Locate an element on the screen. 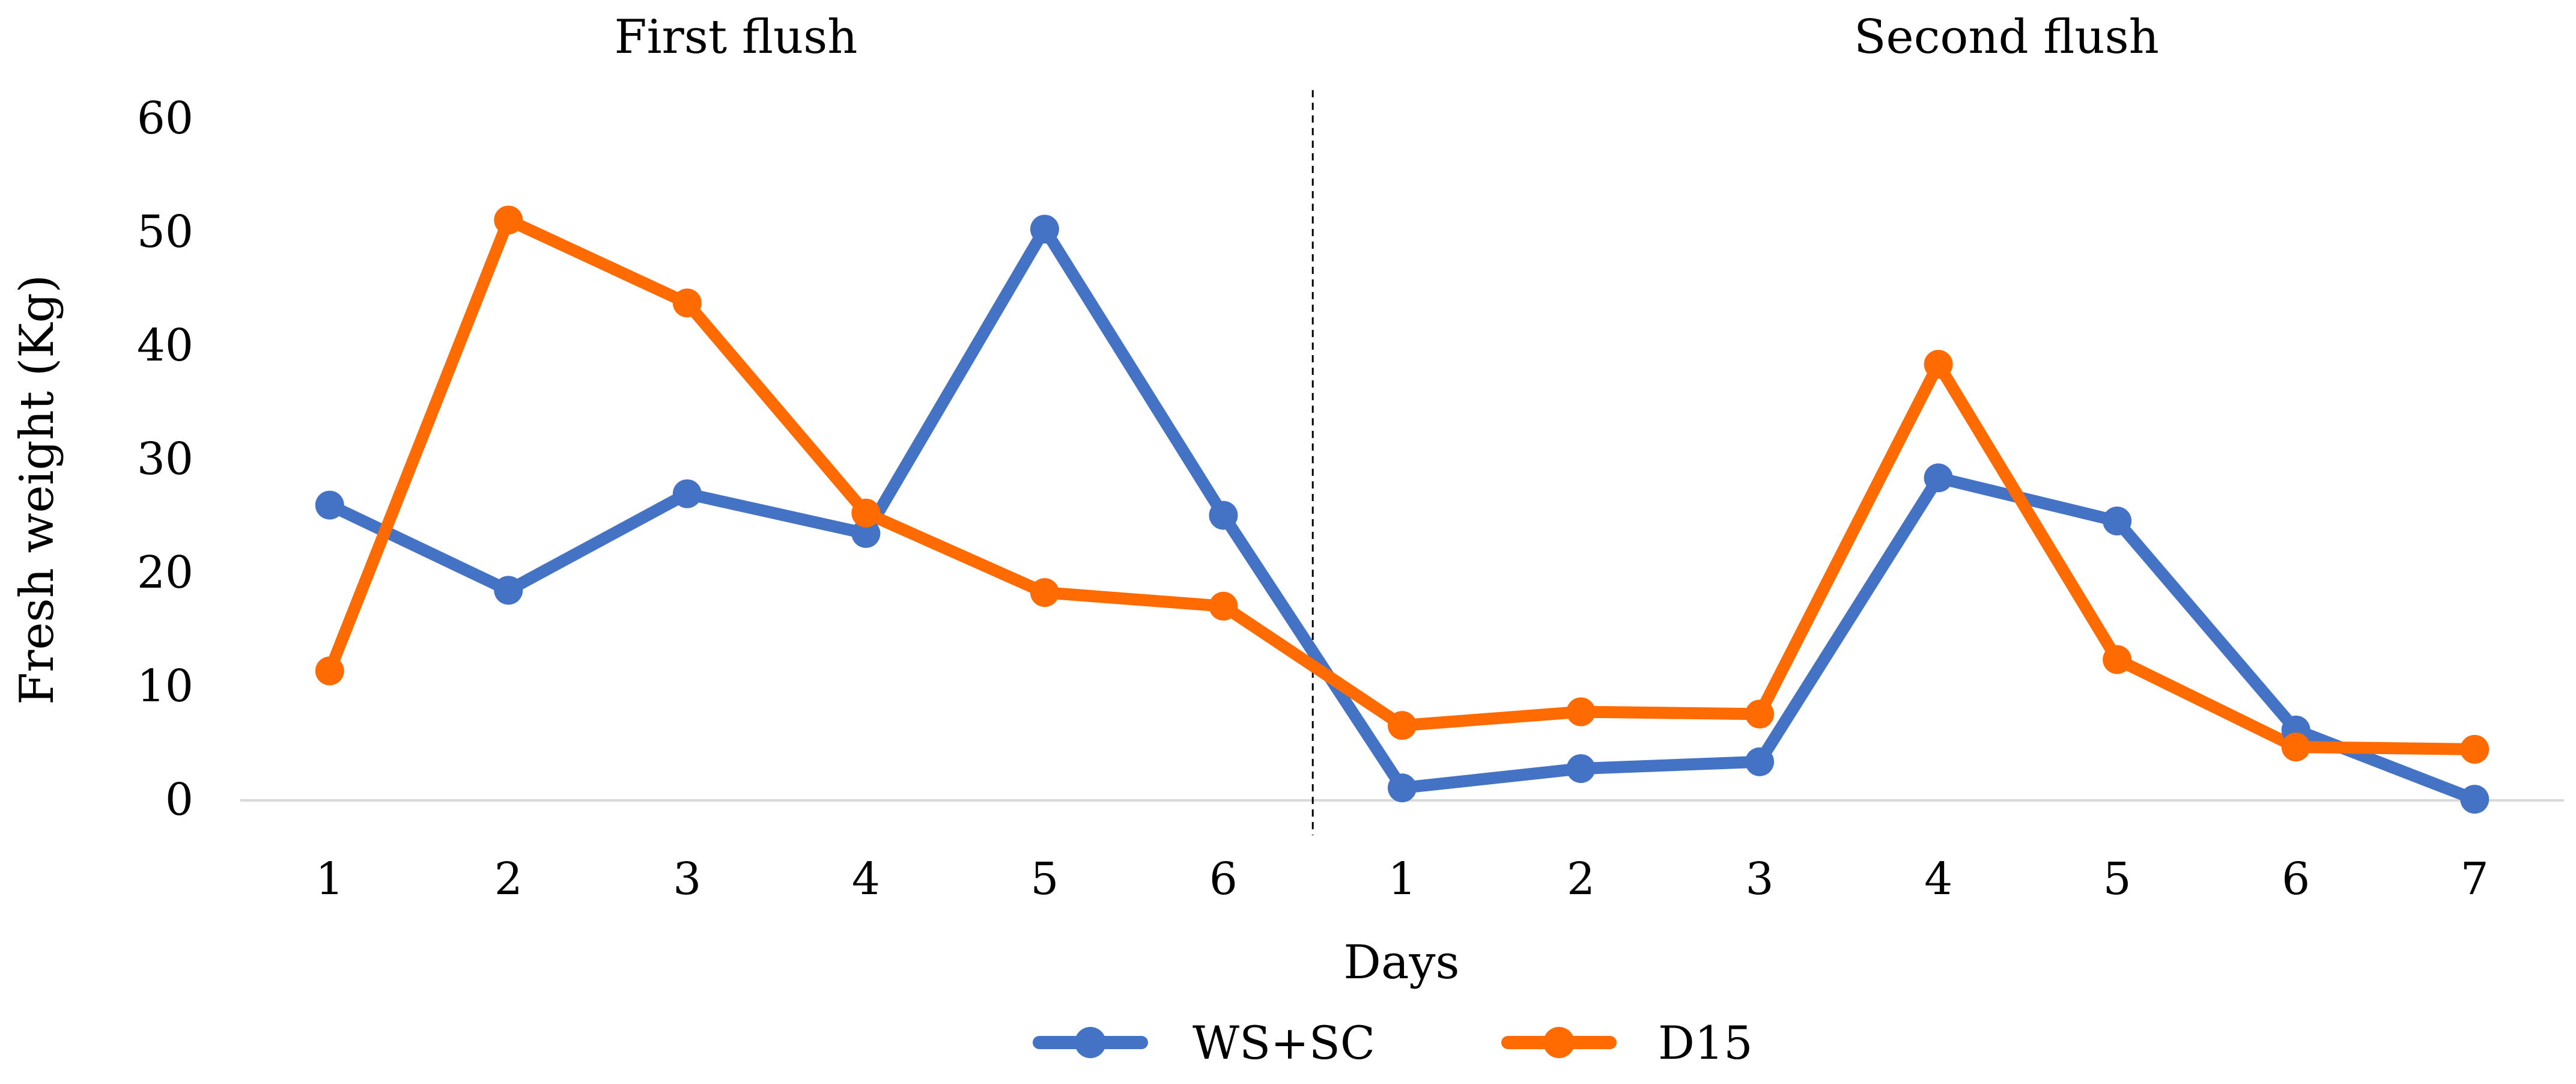 This screenshot has width=2576, height=1084. x-axis-title: Days is located at coordinates (1401, 963).